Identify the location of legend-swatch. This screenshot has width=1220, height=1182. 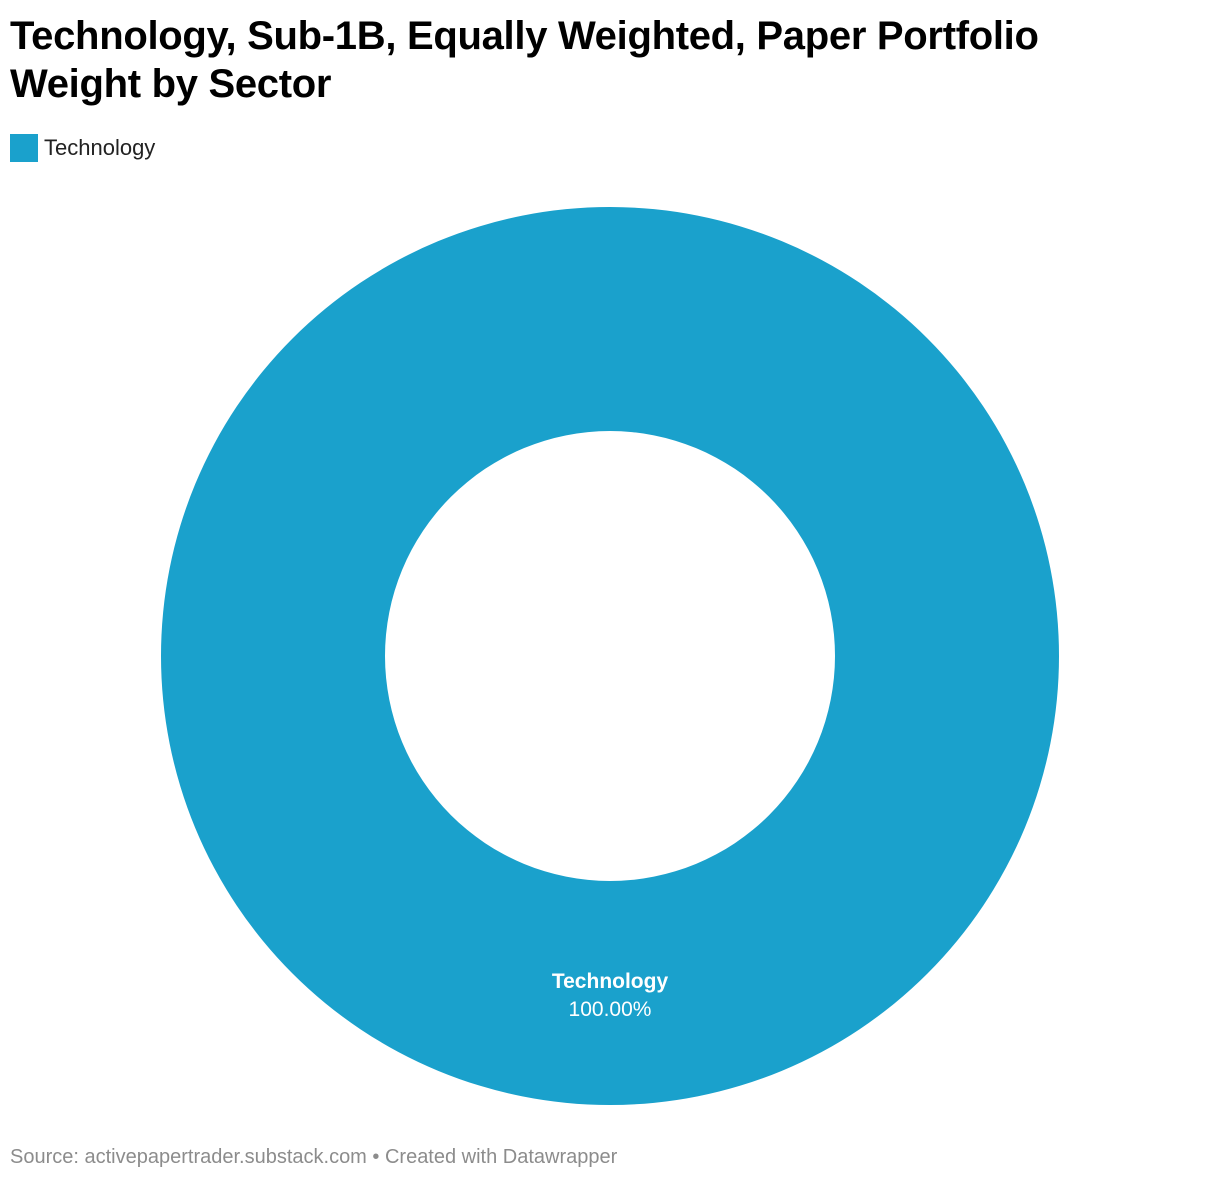
(24, 148).